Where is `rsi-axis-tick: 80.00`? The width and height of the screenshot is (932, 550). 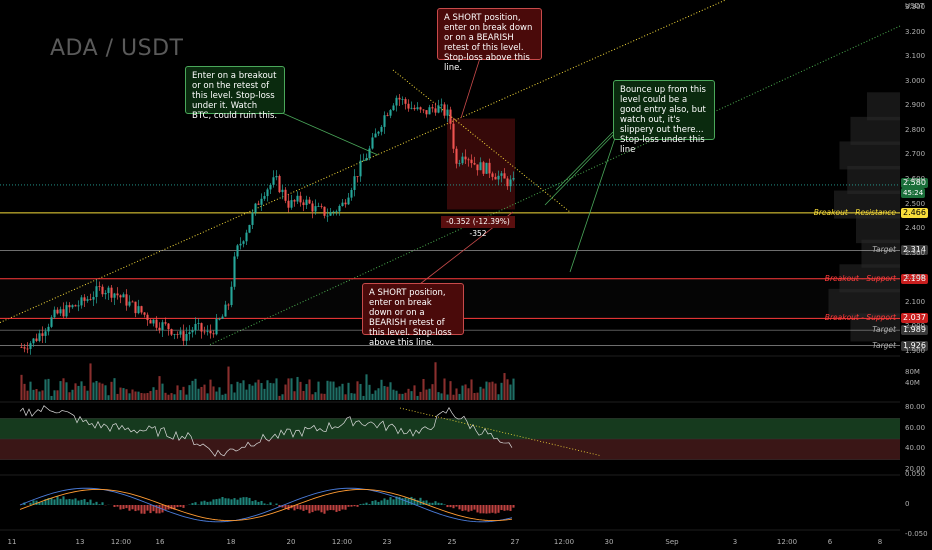 rsi-axis-tick: 80.00 is located at coordinates (915, 407).